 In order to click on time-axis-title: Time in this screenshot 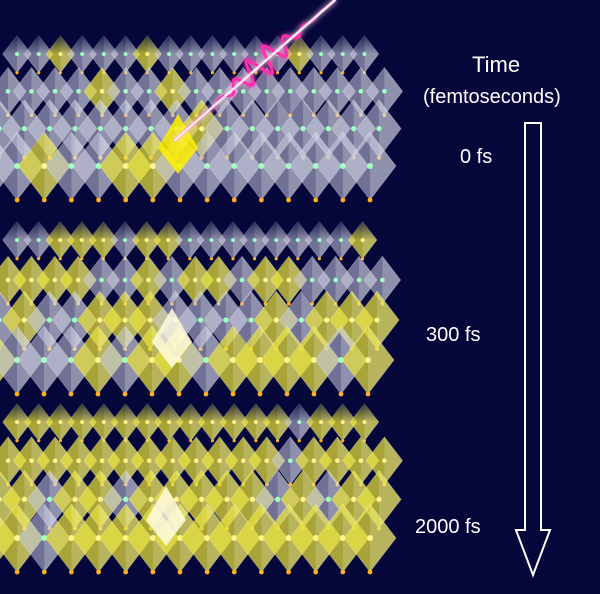, I will do `click(496, 64)`.